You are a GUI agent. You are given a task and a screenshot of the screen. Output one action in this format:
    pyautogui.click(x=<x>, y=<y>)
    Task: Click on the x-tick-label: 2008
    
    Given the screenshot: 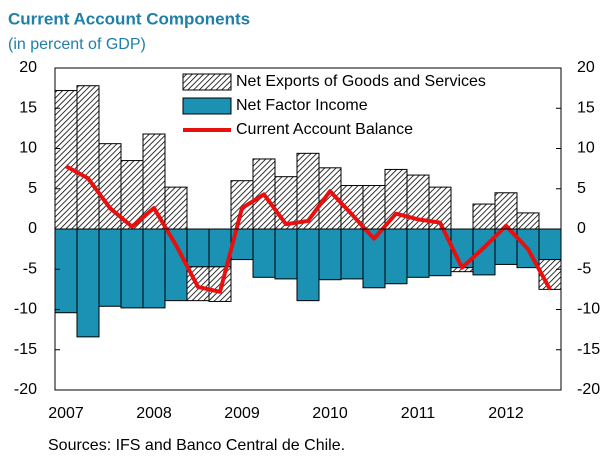 What is the action you would take?
    pyautogui.click(x=154, y=413)
    